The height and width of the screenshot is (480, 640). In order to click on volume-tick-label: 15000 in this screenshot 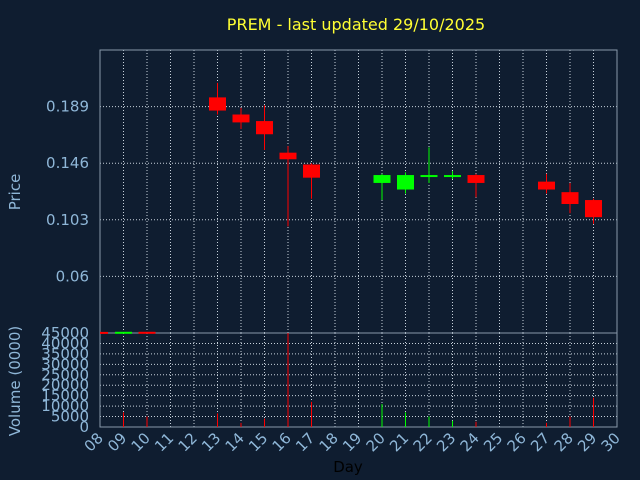, I will do `click(65, 396)`.